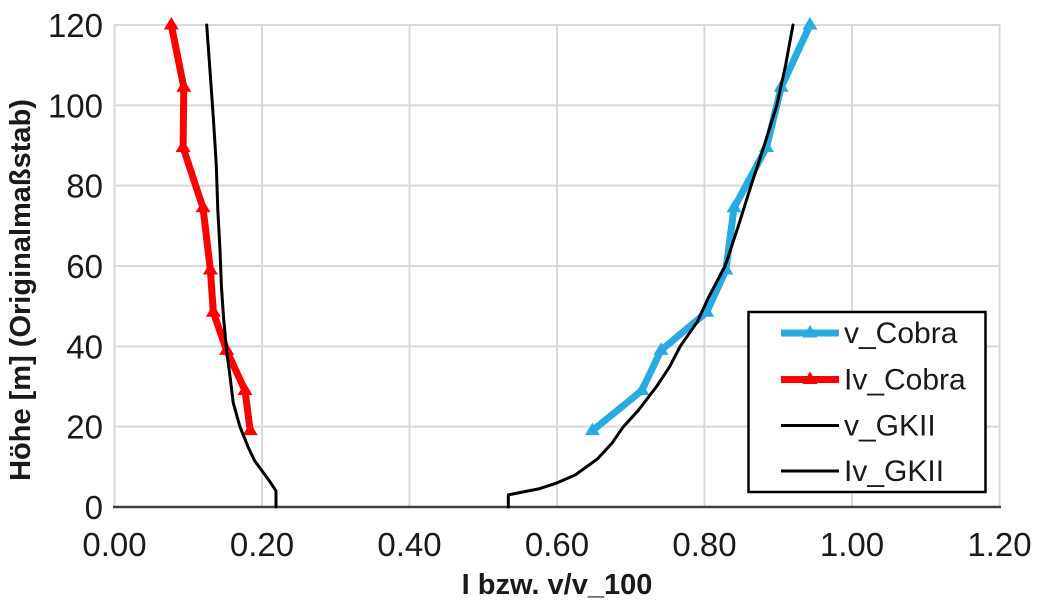 The image size is (1054, 603). I want to click on series-line-Iv_GKII, so click(241, 266).